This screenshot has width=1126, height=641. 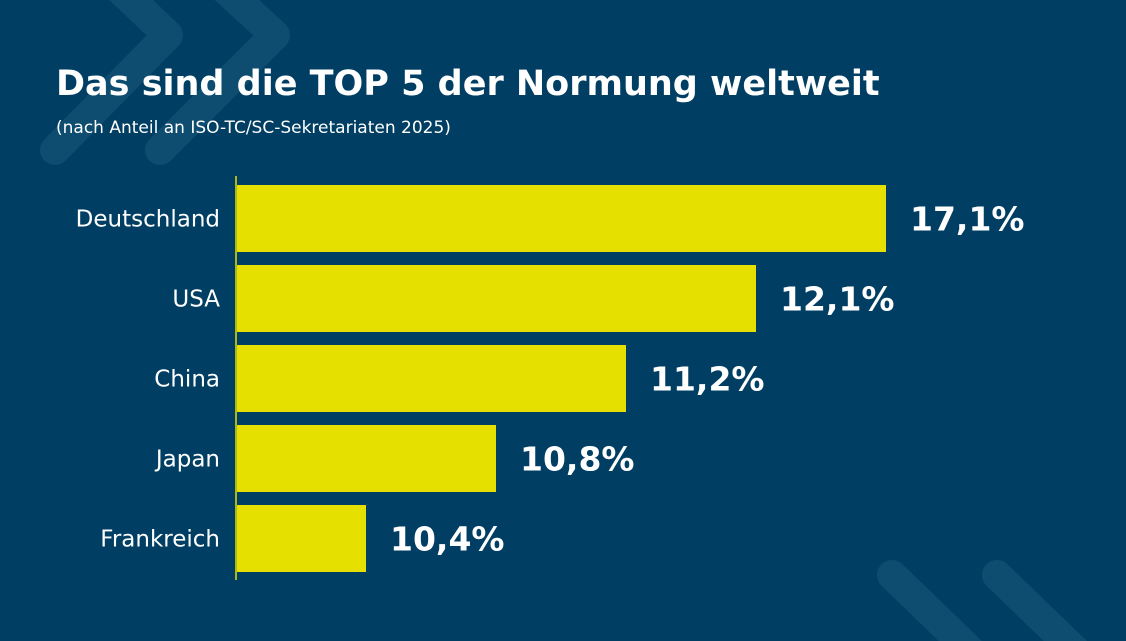 What do you see at coordinates (967, 219) in the screenshot?
I see `value-label: 17,1%` at bounding box center [967, 219].